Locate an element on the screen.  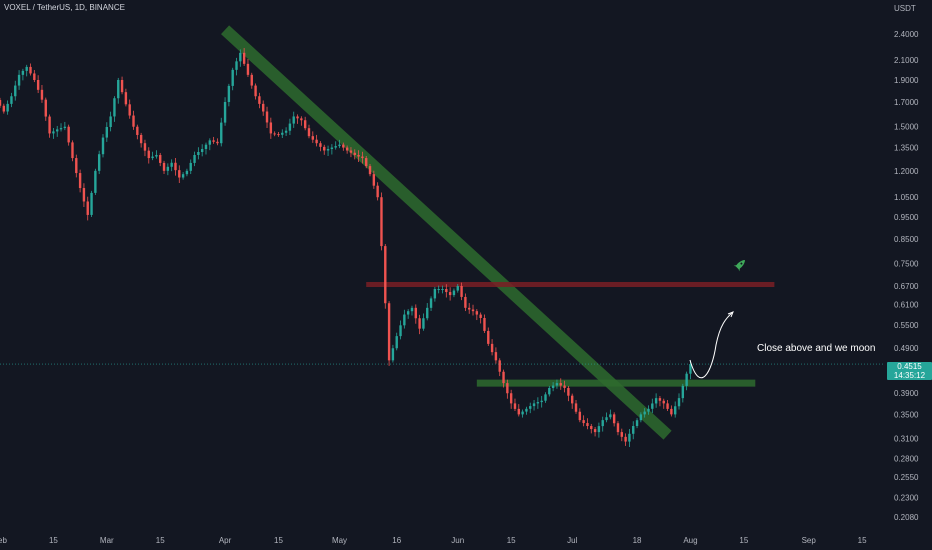
y-tick-label: 0.7500 is located at coordinates (906, 264).